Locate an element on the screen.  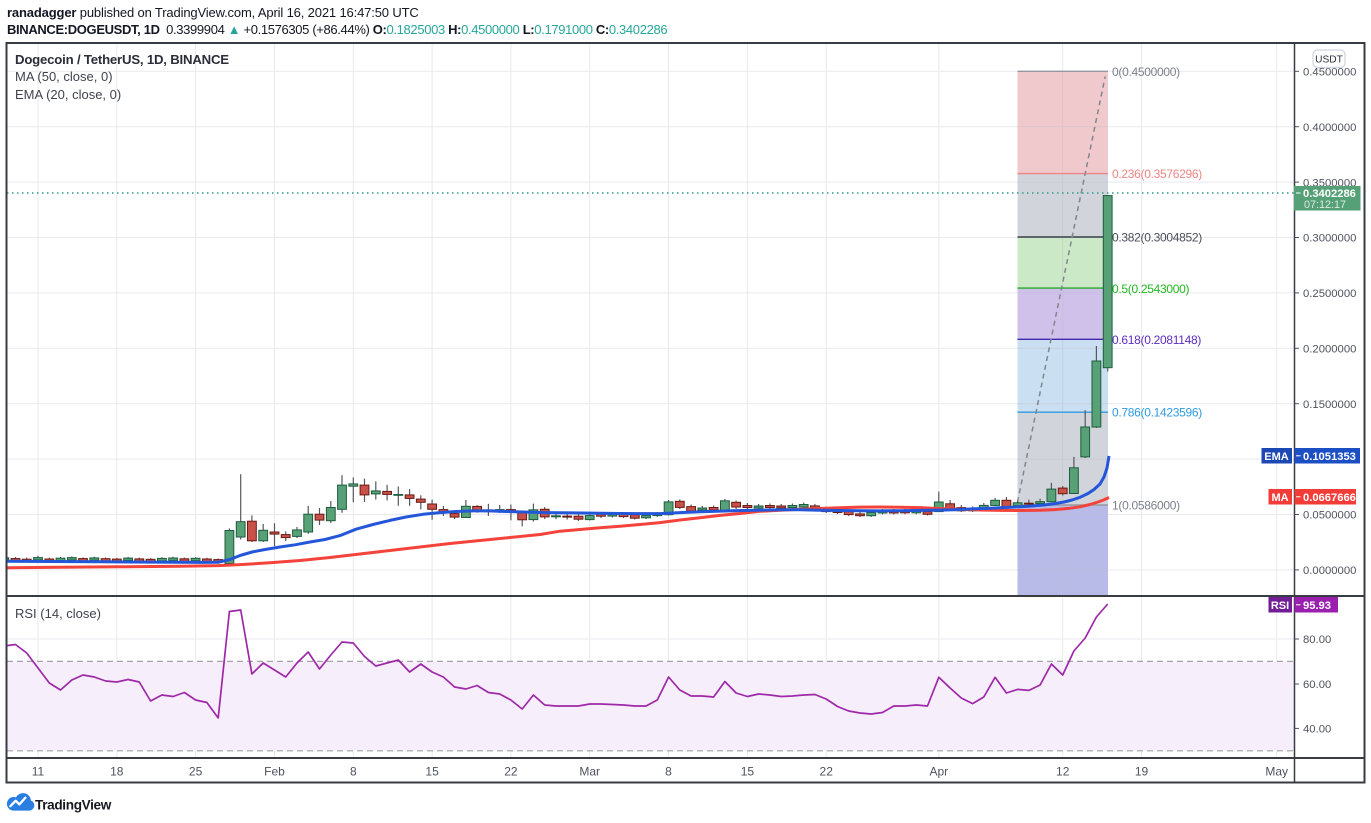
svg-text: 18 is located at coordinates (117, 772).